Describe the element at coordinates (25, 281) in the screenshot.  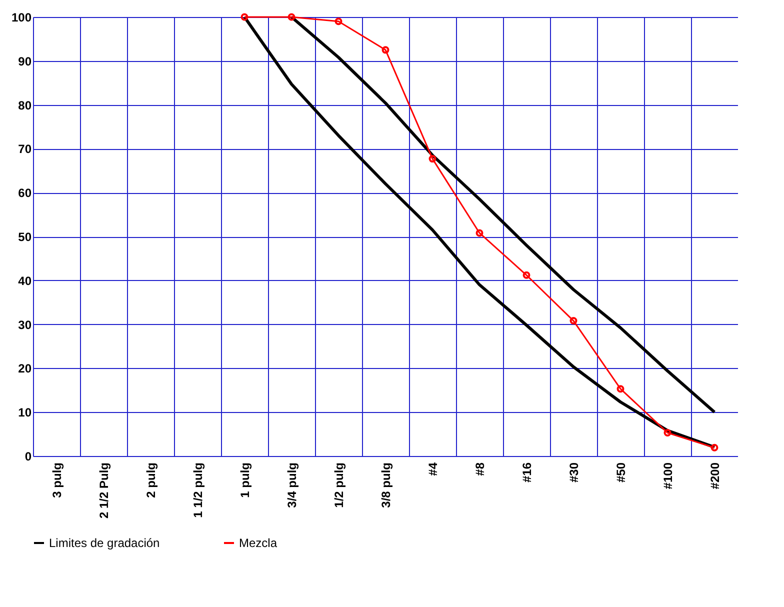
I see `y-tick-label: 40` at that location.